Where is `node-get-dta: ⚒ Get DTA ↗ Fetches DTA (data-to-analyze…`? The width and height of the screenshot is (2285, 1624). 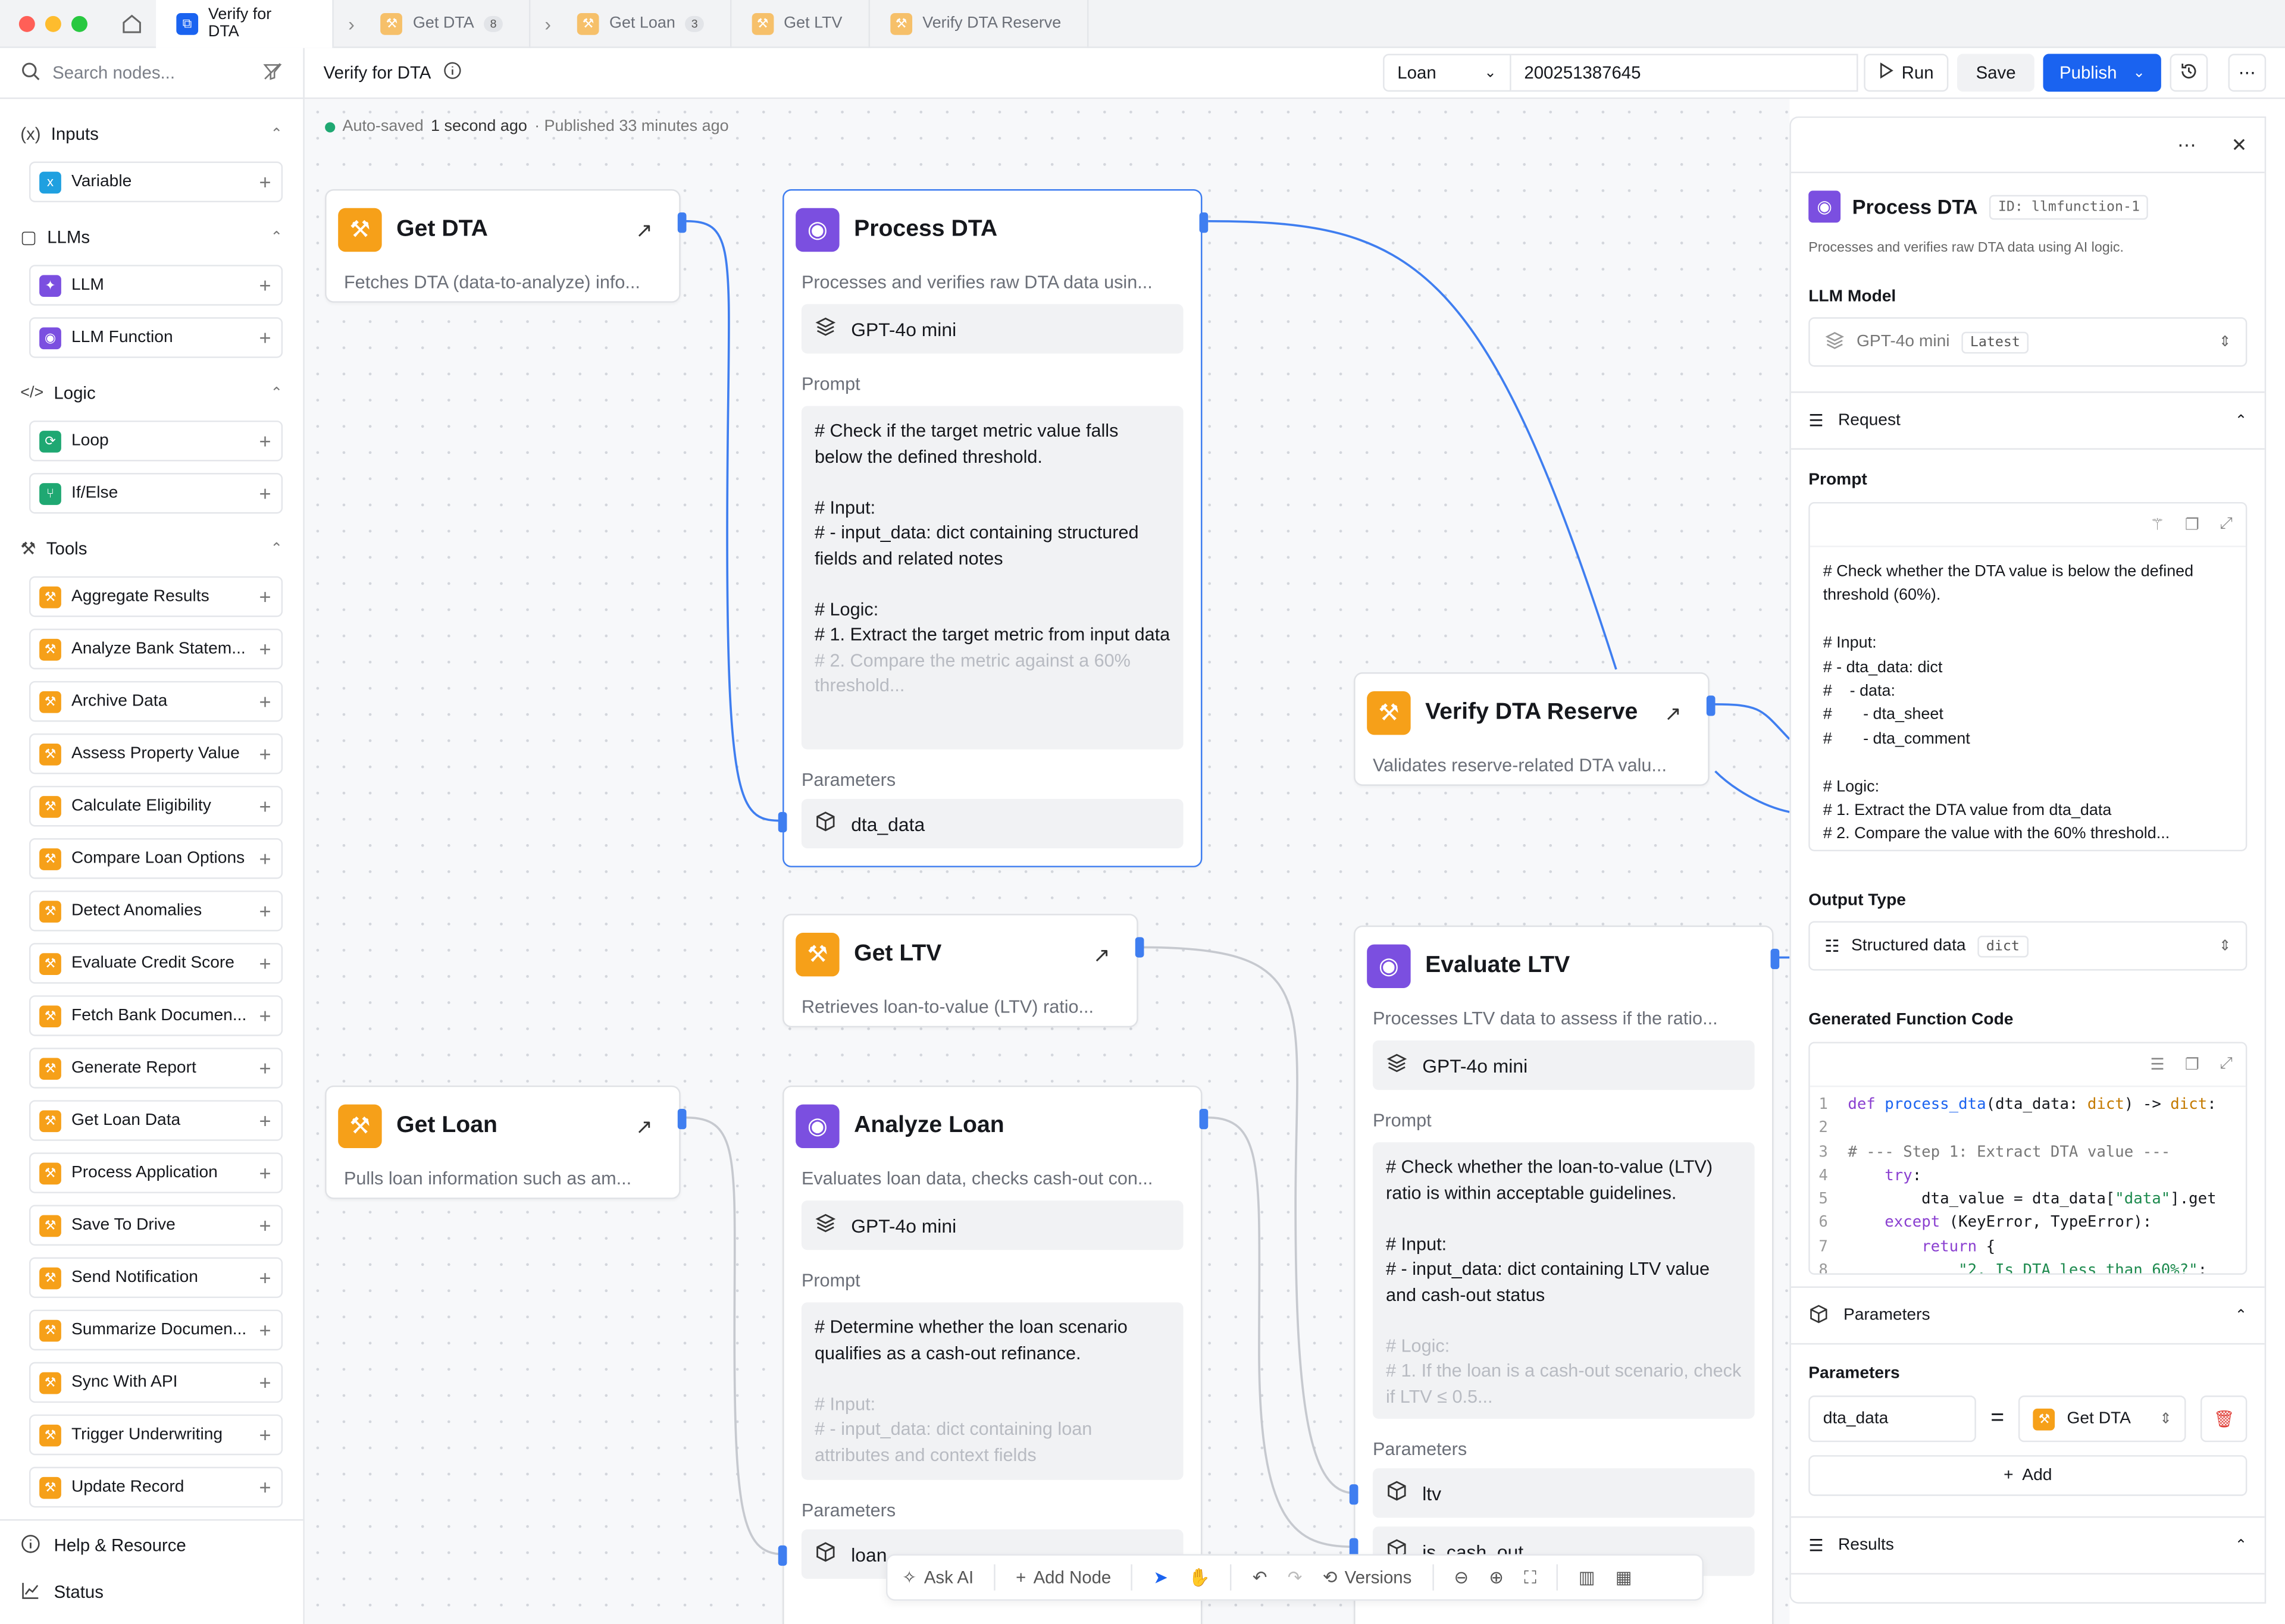 node-get-dta: ⚒ Get DTA ↗ Fetches DTA (data-to-analyze… is located at coordinates (506, 246).